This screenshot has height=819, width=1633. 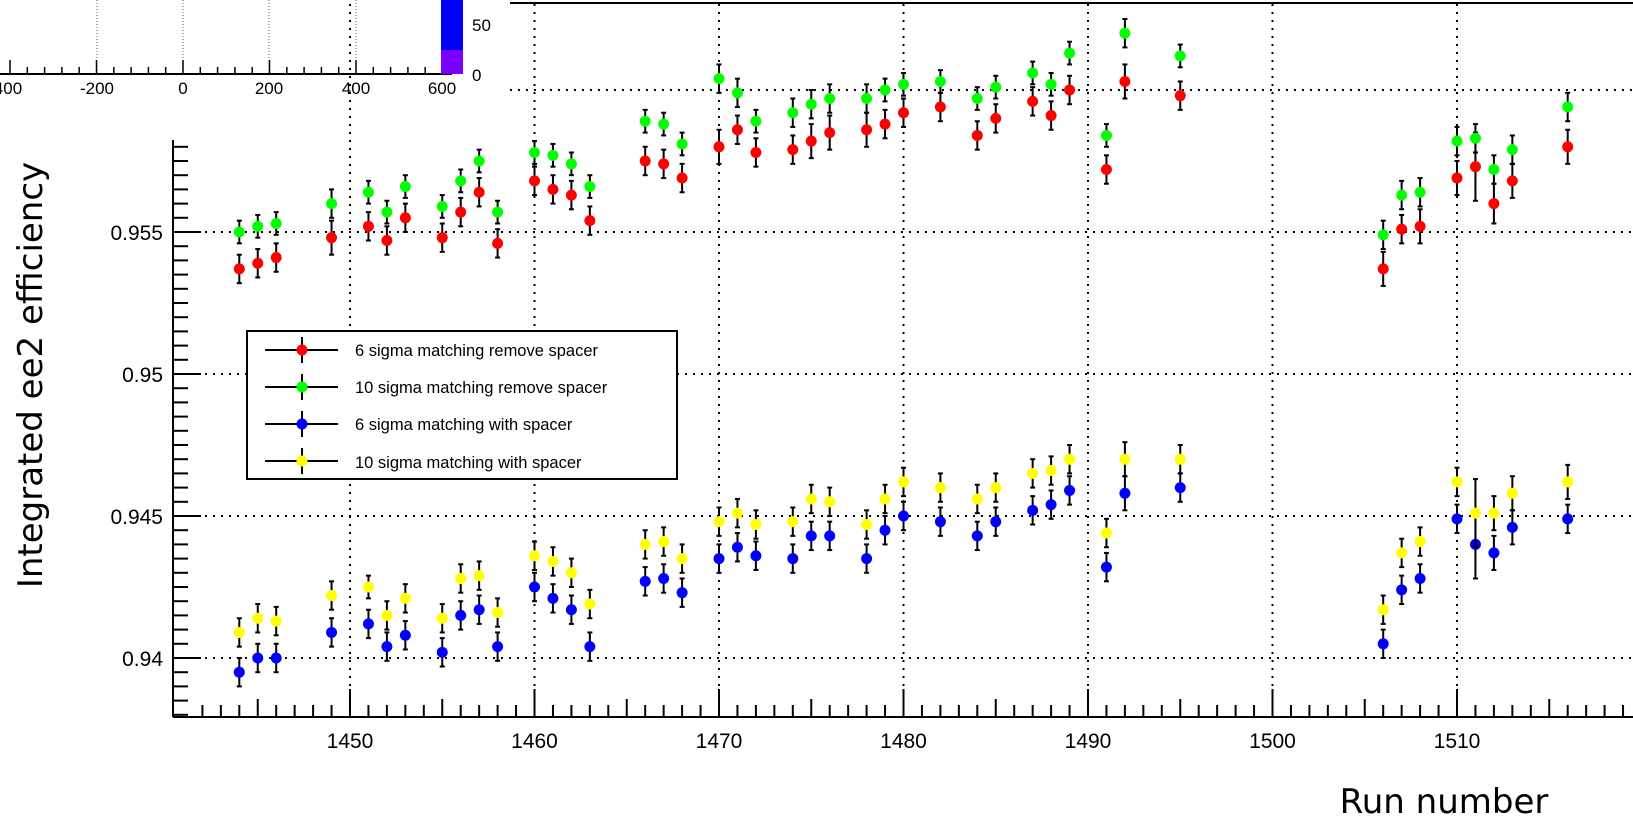 I want to click on inset-colorbar-tick-label: 50, so click(x=481, y=25).